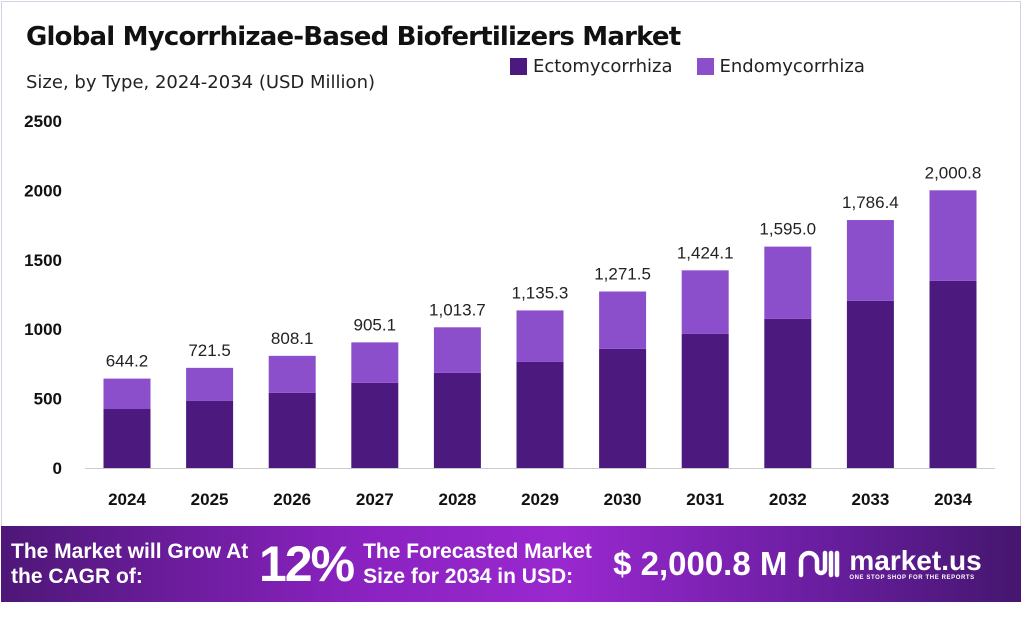 Image resolution: width=1024 pixels, height=617 pixels. What do you see at coordinates (953, 374) in the screenshot?
I see `bar-ectomycorrhiza-2034` at bounding box center [953, 374].